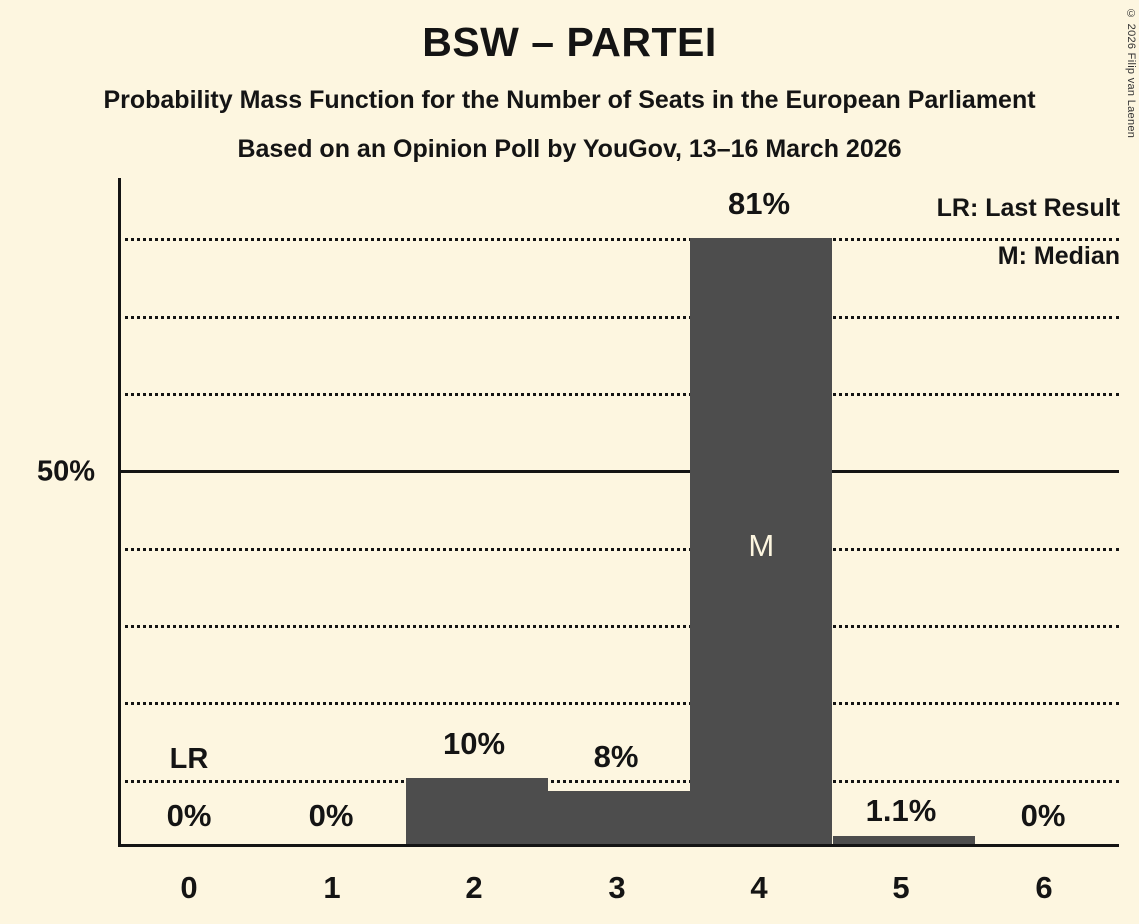 This screenshot has height=924, width=1139. What do you see at coordinates (1028, 208) in the screenshot?
I see `legend-item-last-result: LR: Last Result` at bounding box center [1028, 208].